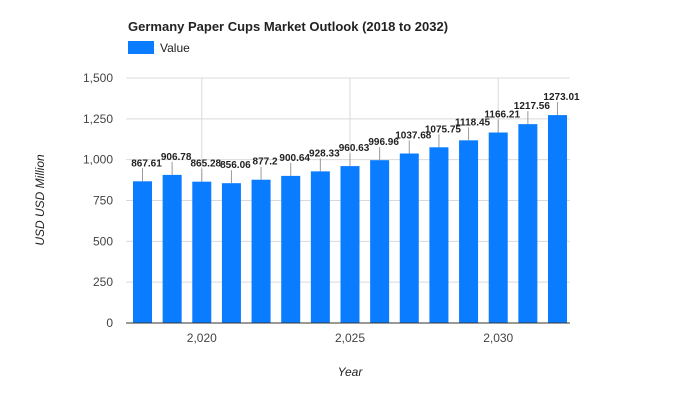 The height and width of the screenshot is (400, 700). What do you see at coordinates (443, 129) in the screenshot?
I see `data-label: 1075.75` at bounding box center [443, 129].